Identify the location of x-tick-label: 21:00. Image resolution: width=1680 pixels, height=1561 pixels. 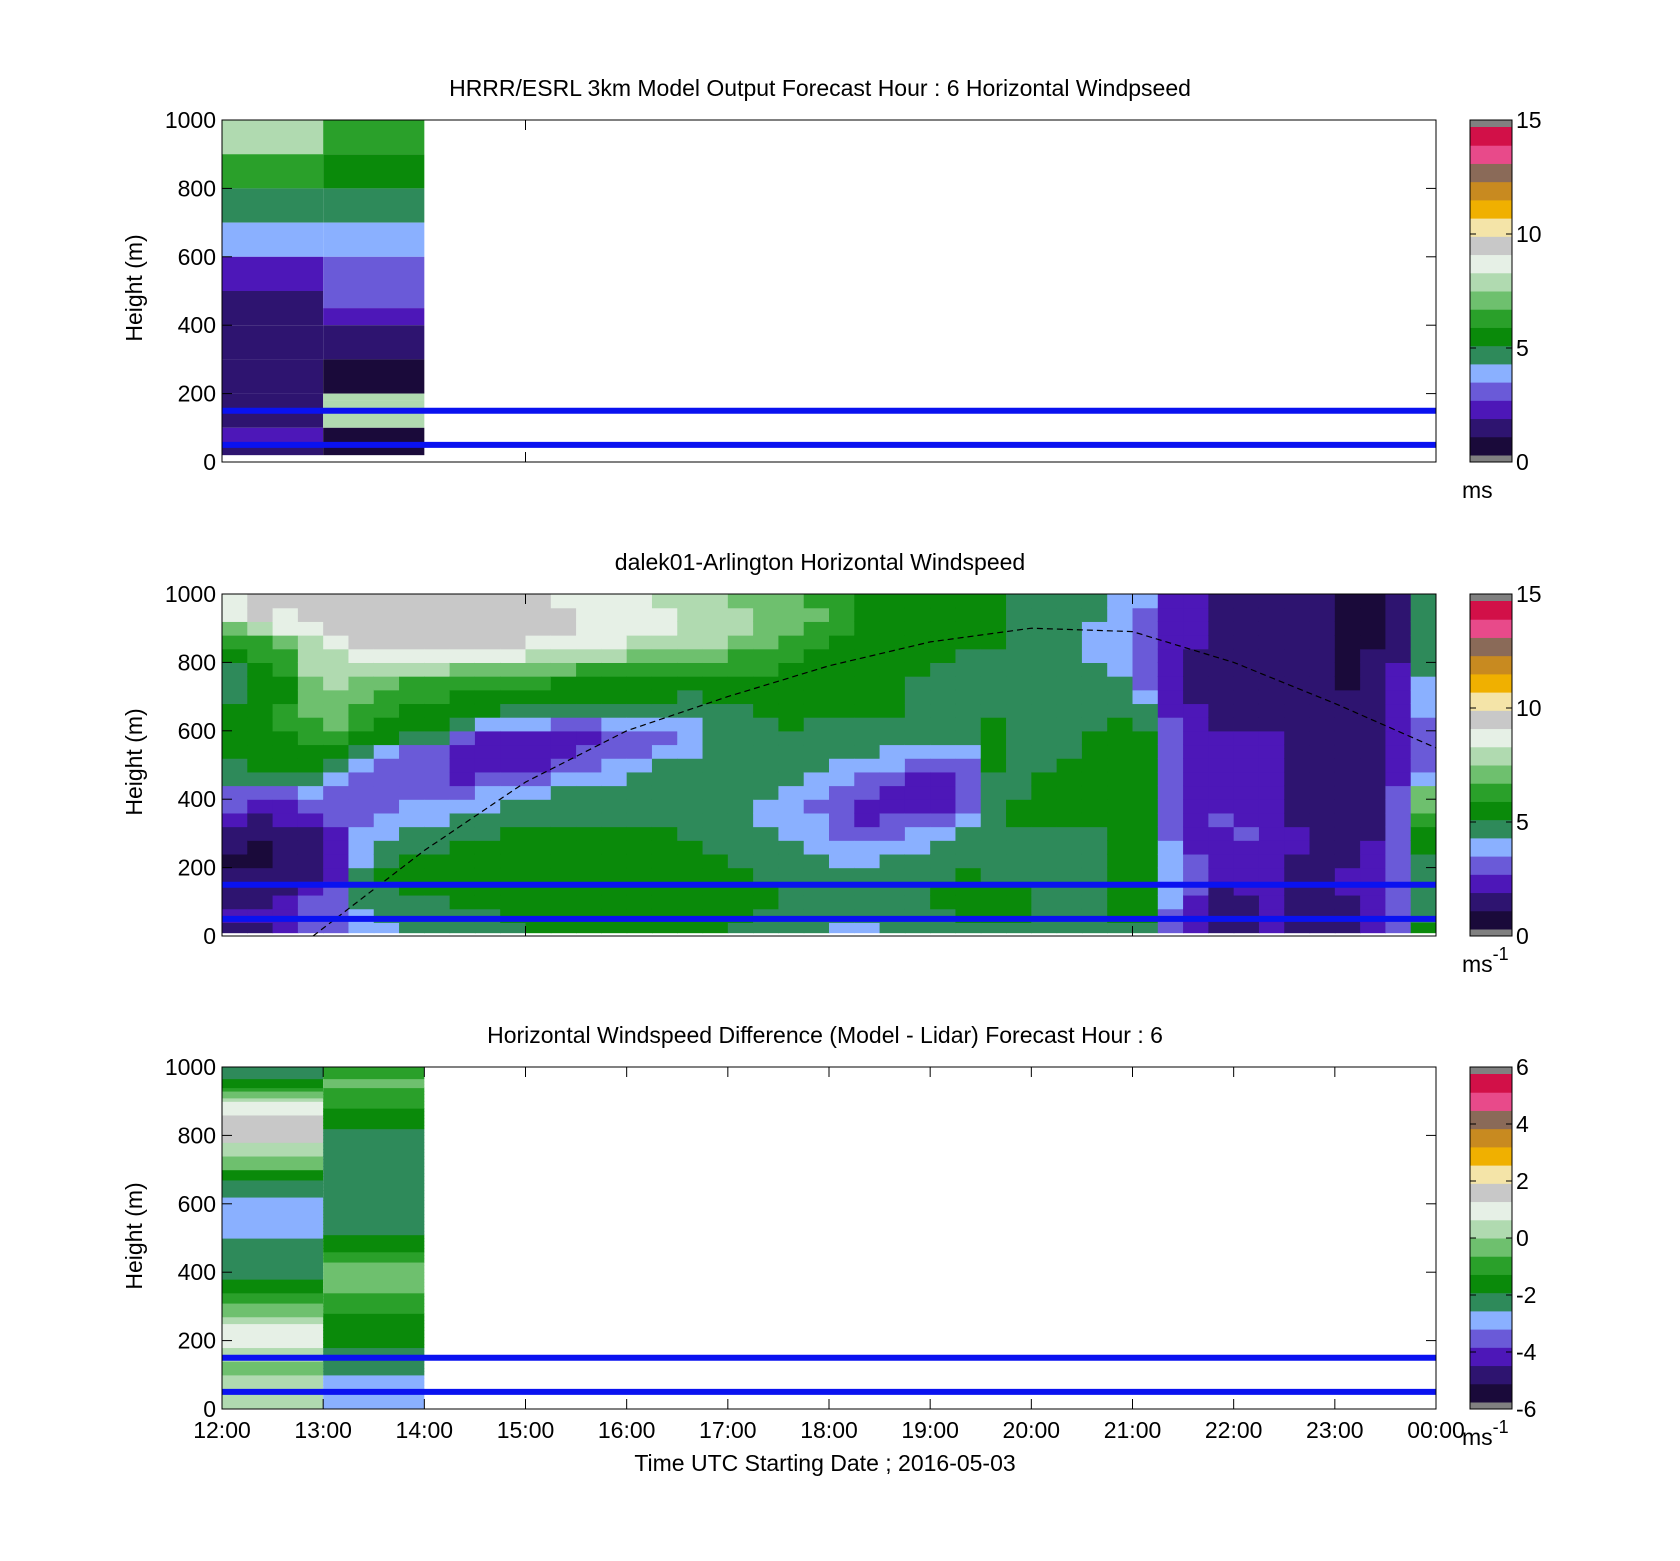
(1133, 1430).